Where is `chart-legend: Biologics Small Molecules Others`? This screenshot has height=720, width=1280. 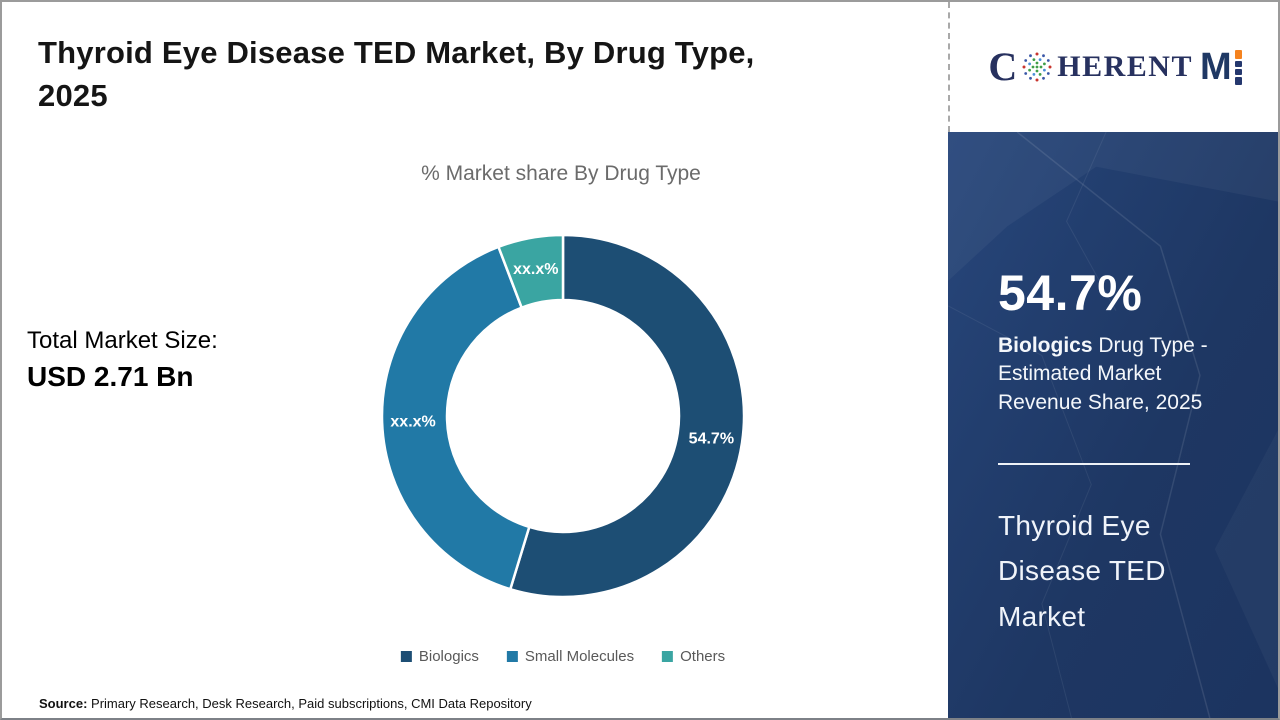 chart-legend: Biologics Small Molecules Others is located at coordinates (562, 656).